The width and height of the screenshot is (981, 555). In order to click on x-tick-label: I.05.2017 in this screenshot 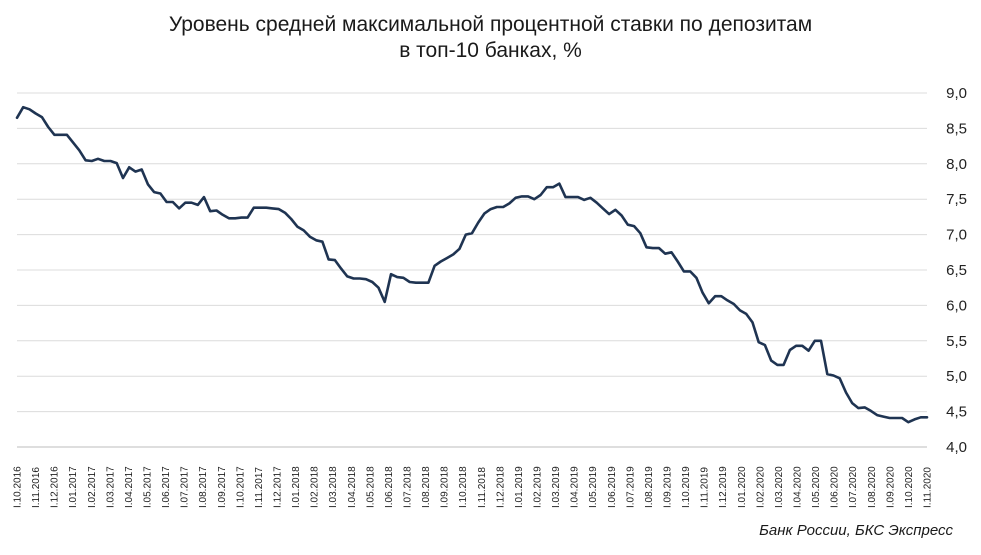, I will do `click(148, 487)`.